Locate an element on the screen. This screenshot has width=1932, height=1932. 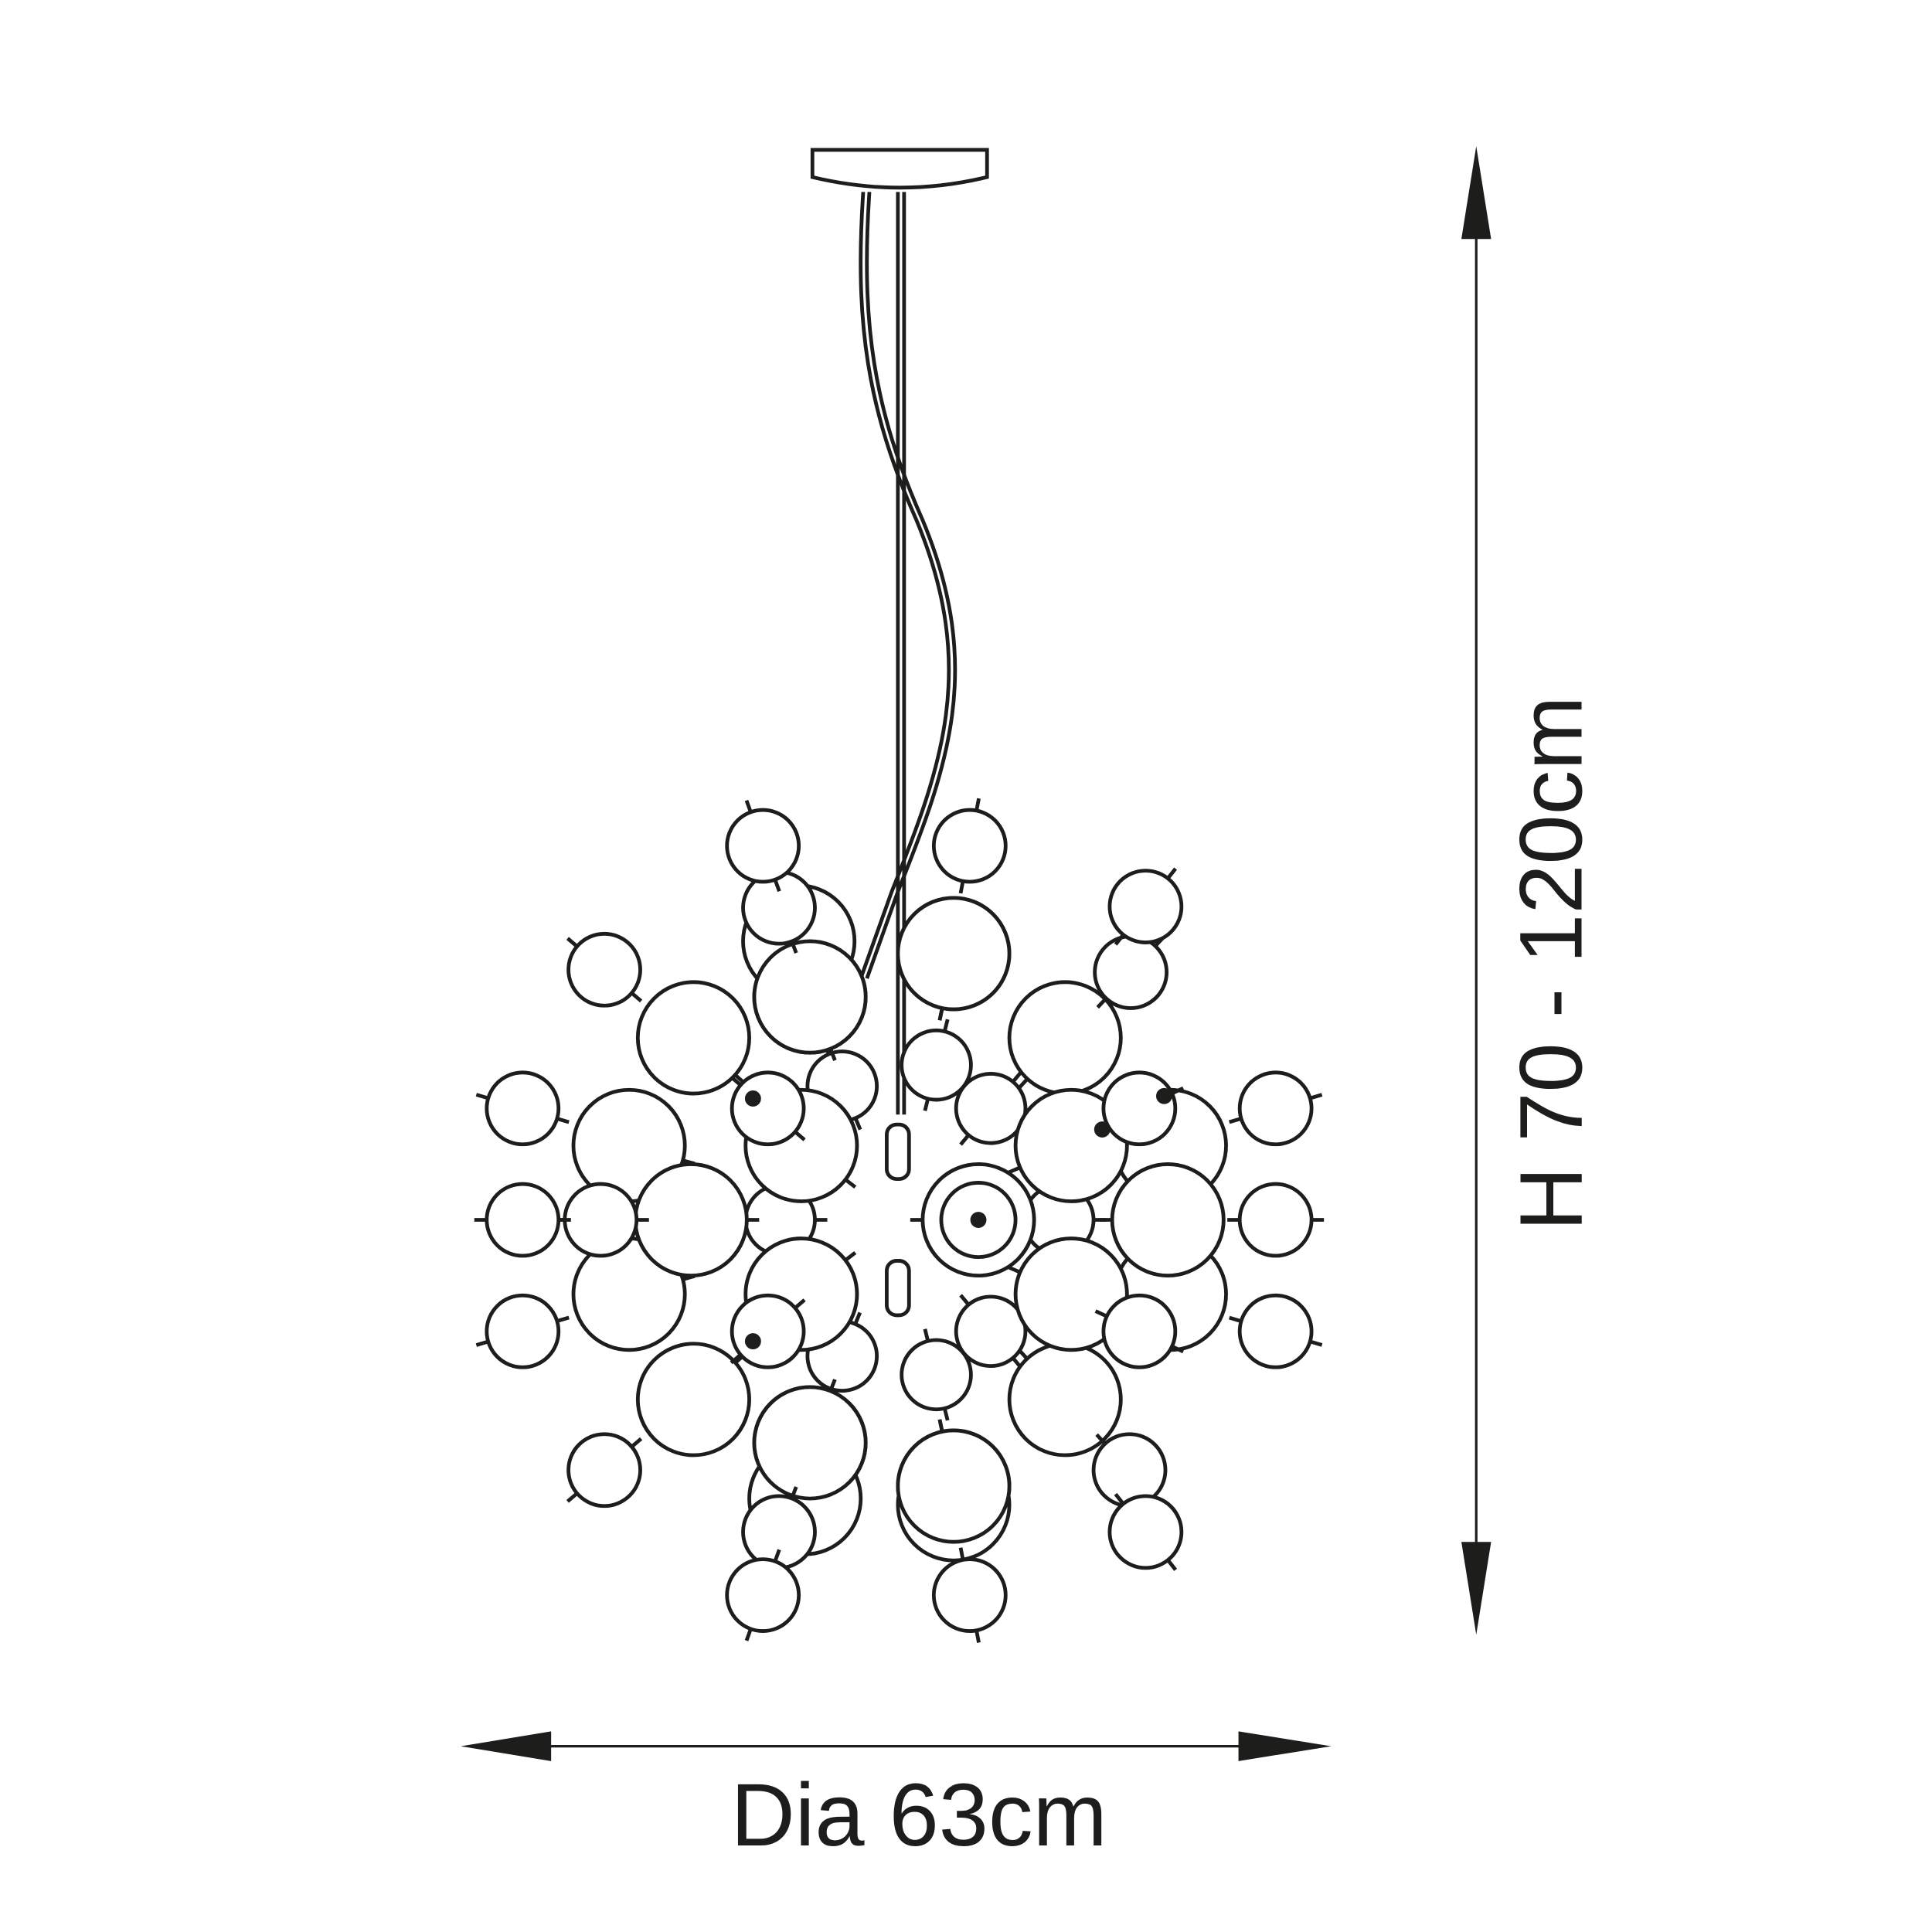
width-dimension is located at coordinates (897, 1746).